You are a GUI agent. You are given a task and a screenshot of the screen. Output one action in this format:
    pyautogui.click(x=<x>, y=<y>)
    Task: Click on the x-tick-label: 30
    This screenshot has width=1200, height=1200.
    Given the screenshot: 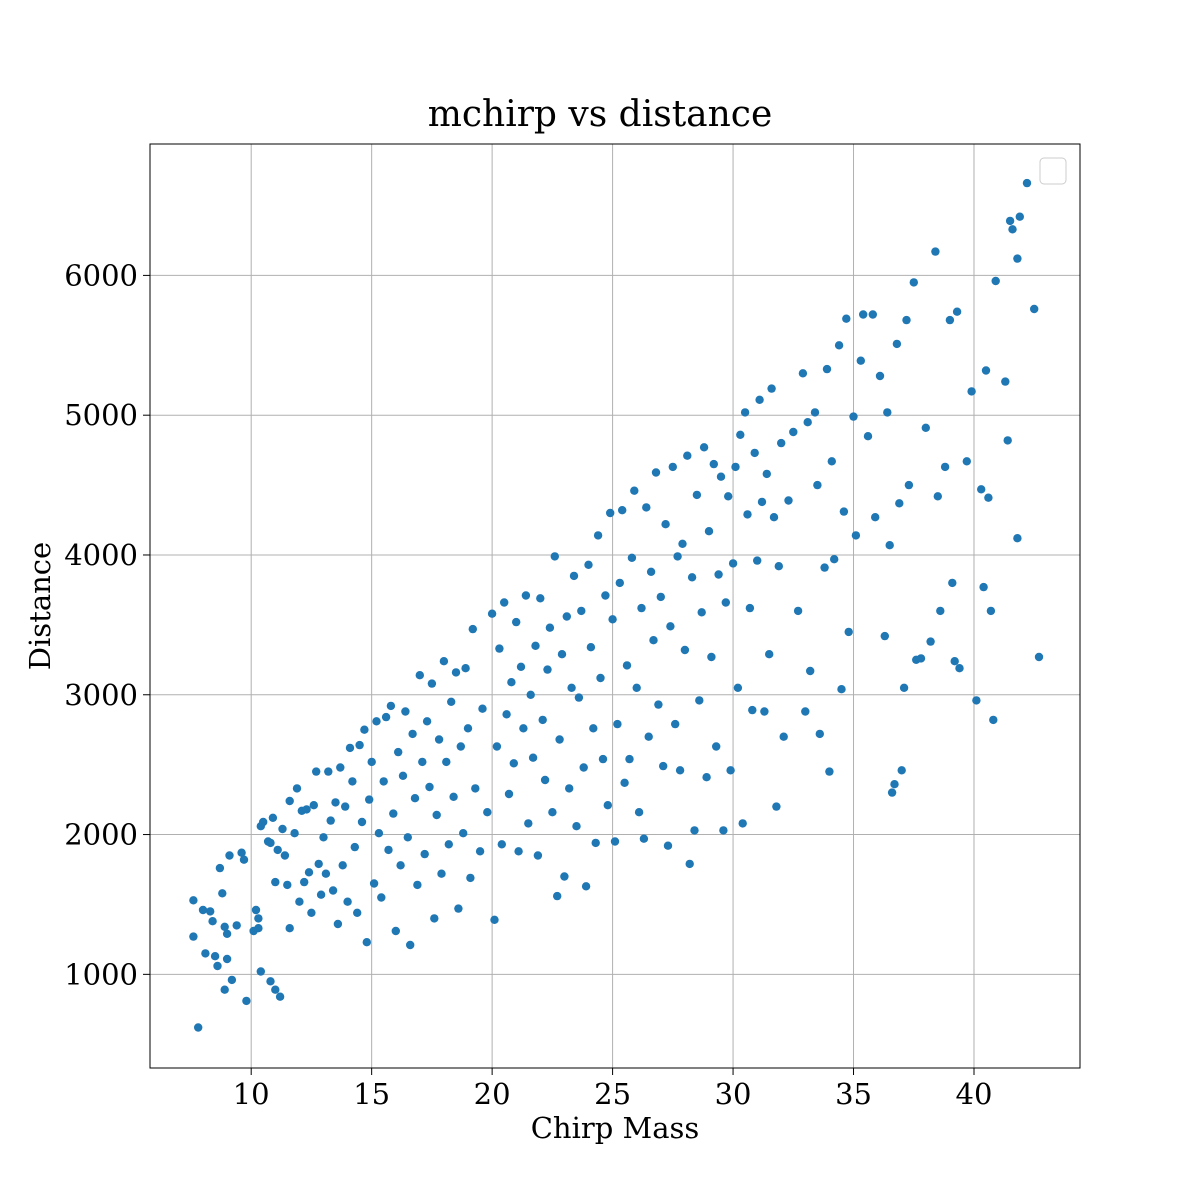 What is the action you would take?
    pyautogui.click(x=733, y=1094)
    